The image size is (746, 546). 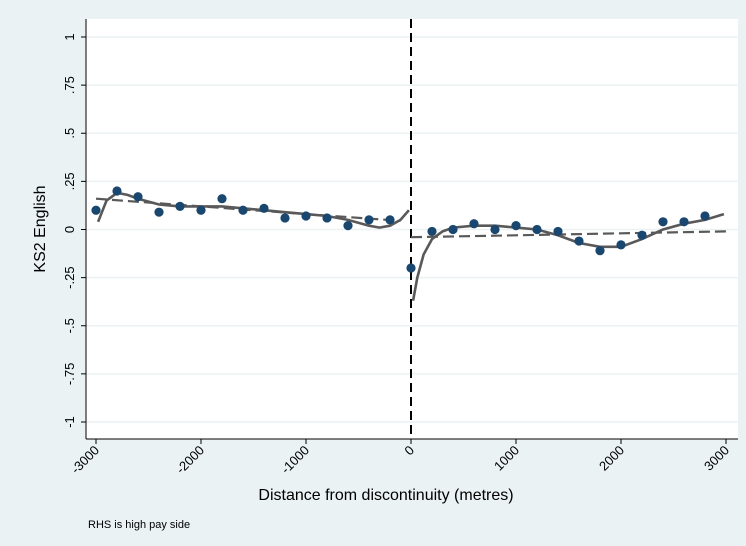 What do you see at coordinates (69, 181) in the screenshot?
I see `y-tick-label: .25` at bounding box center [69, 181].